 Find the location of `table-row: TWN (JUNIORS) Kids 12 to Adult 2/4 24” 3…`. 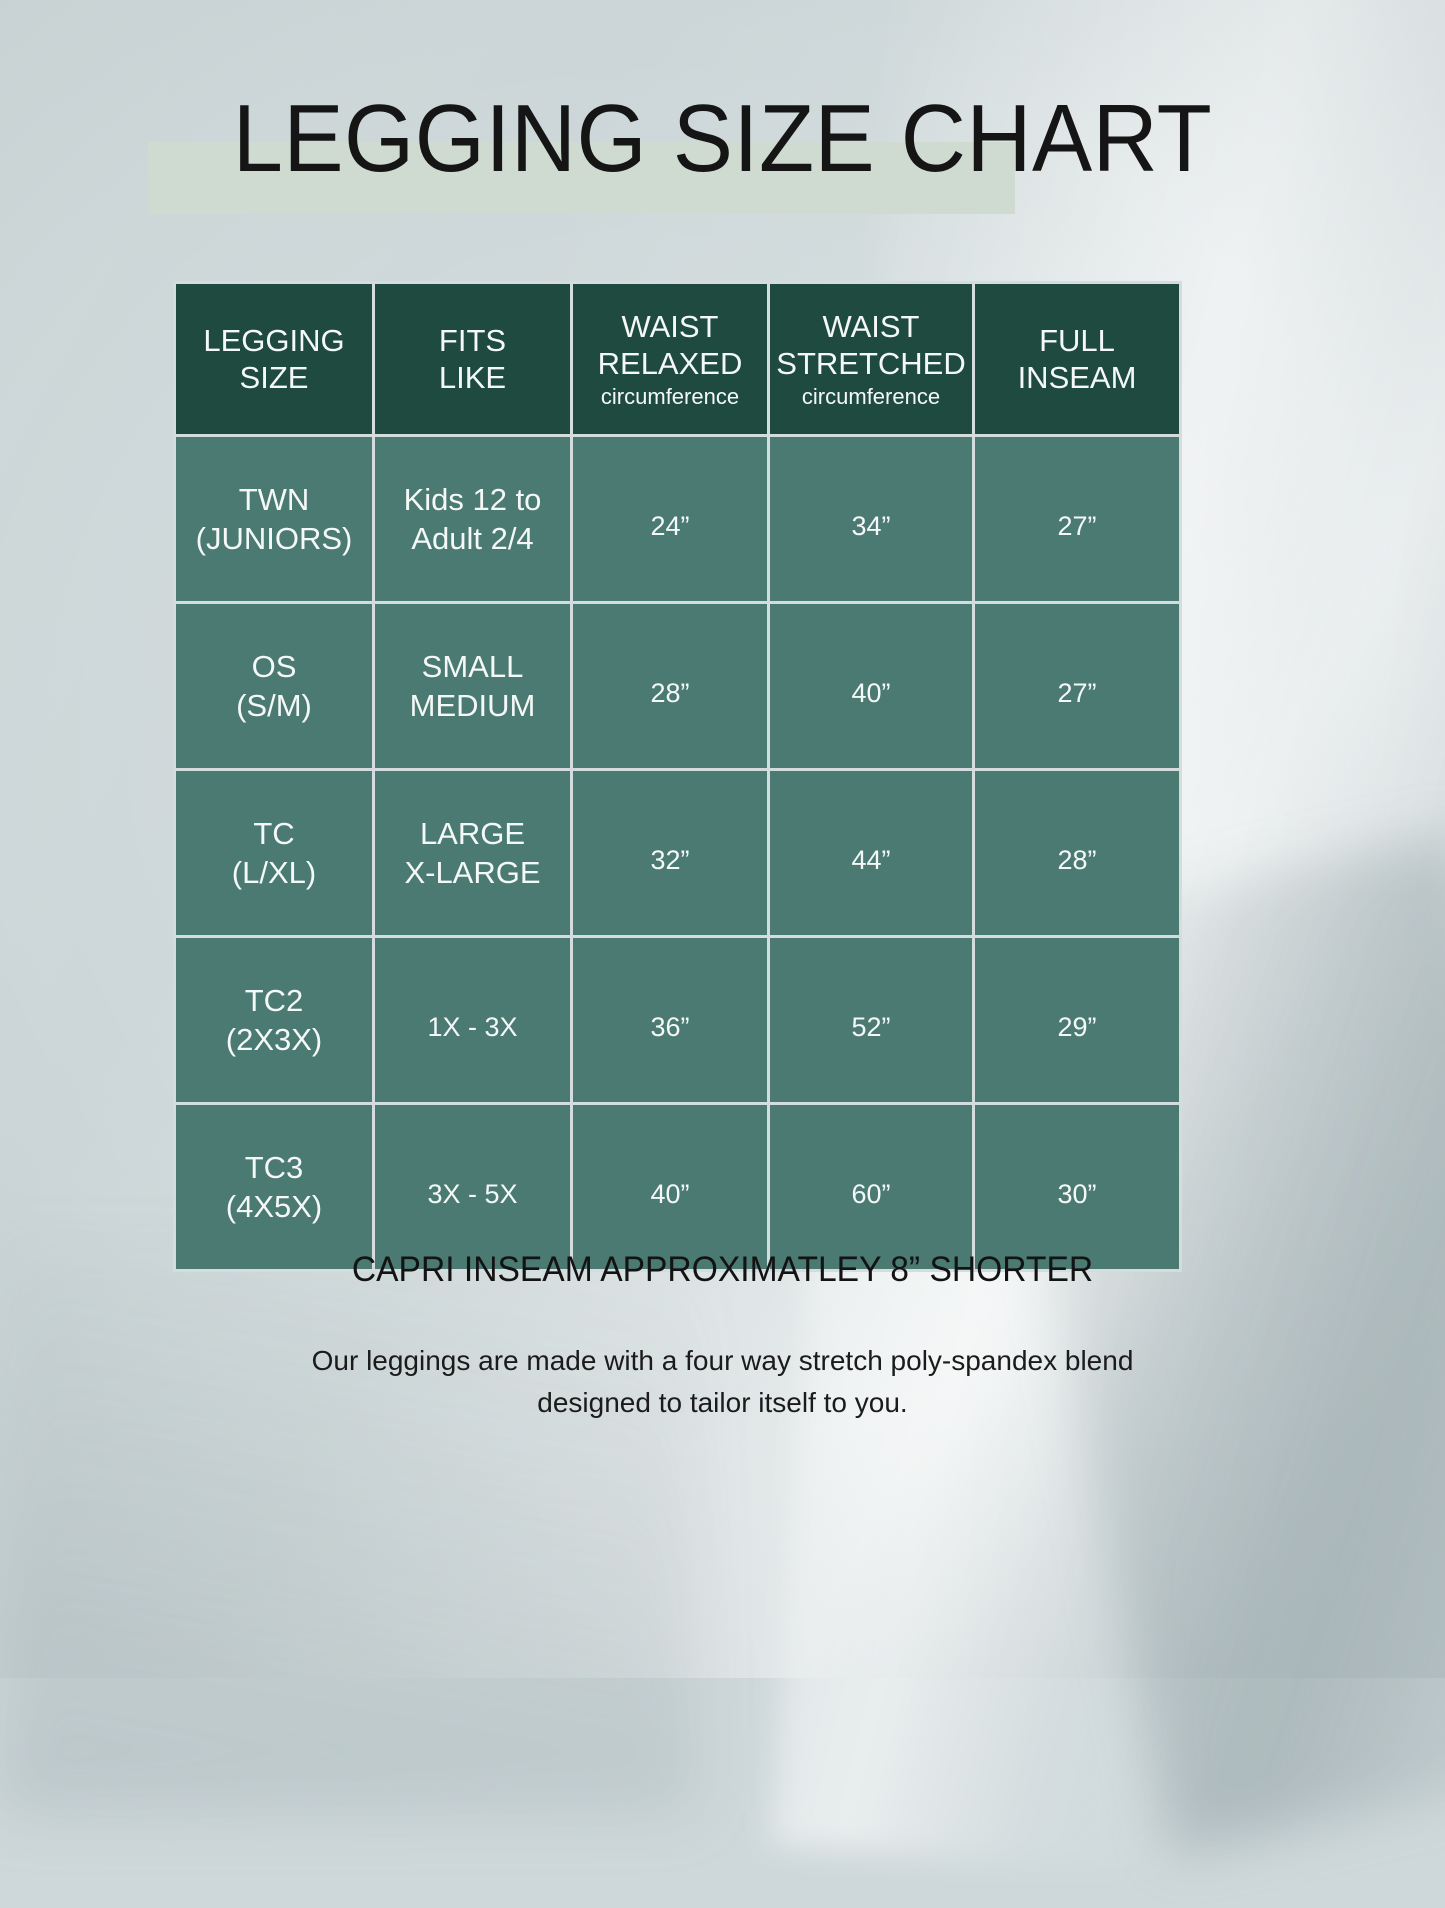

table-row: TWN (JUNIORS) Kids 12 to Adult 2/4 24” 3… is located at coordinates (677, 519).